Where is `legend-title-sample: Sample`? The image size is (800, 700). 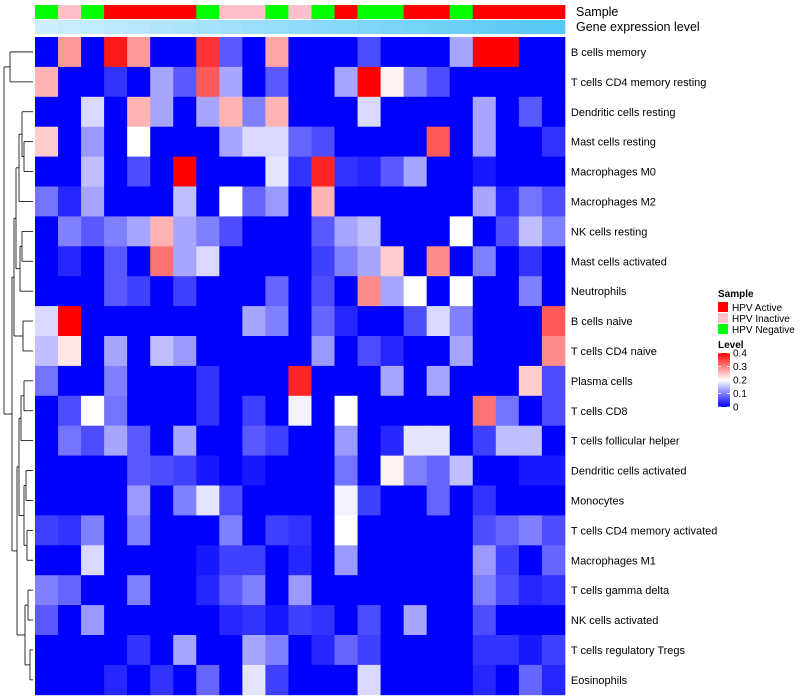
legend-title-sample: Sample is located at coordinates (736, 294).